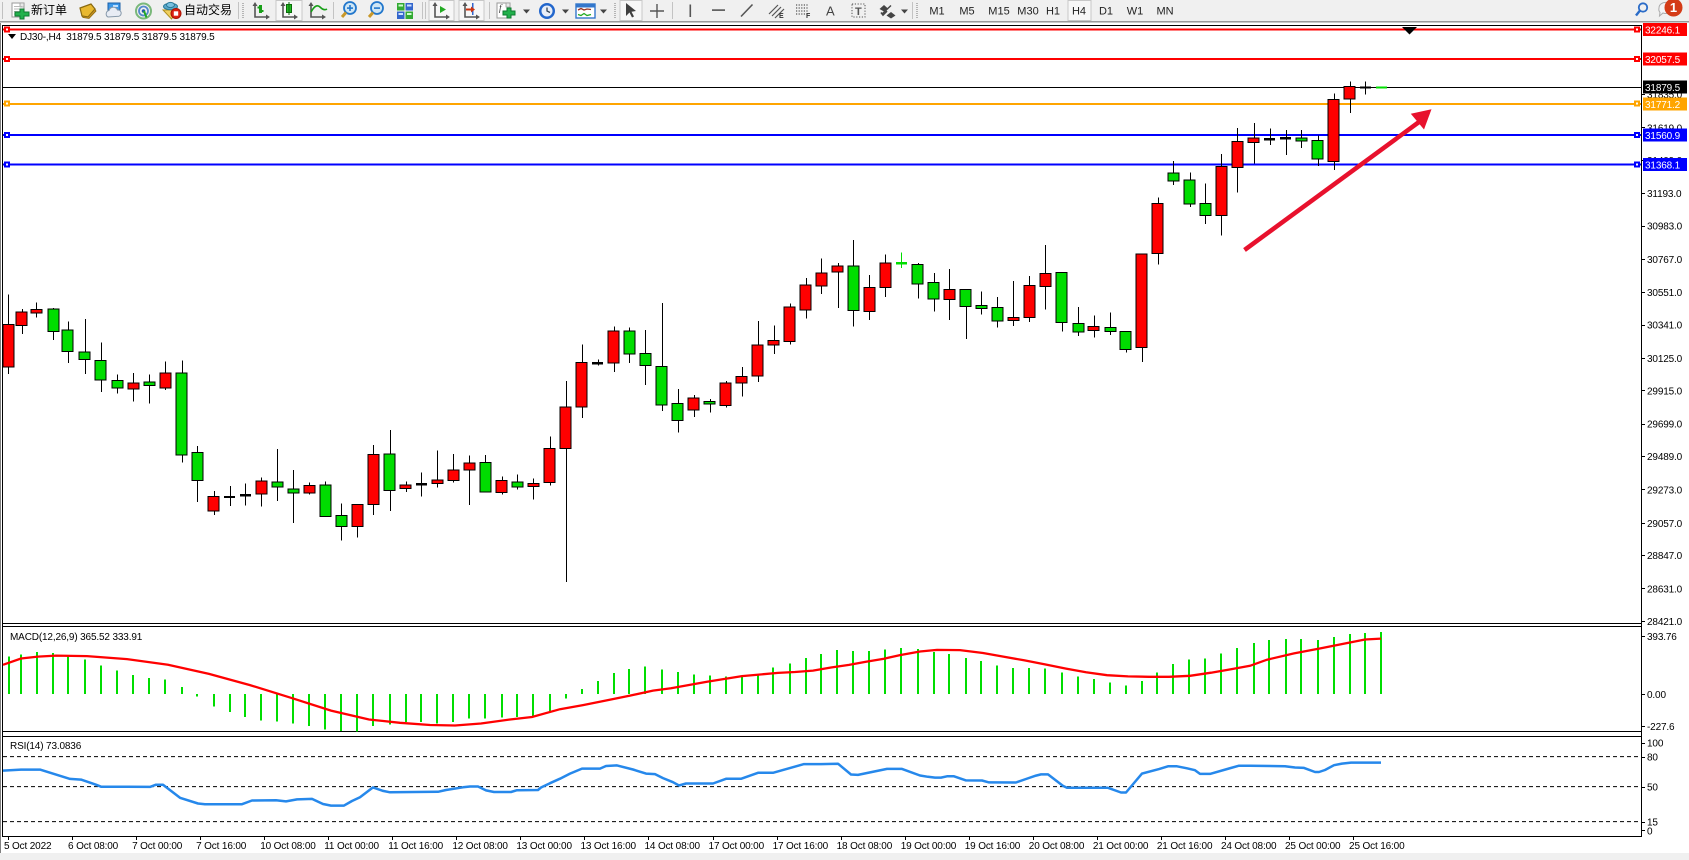 Image resolution: width=1689 pixels, height=860 pixels. I want to click on svg-text: 30125.0, so click(1665, 359).